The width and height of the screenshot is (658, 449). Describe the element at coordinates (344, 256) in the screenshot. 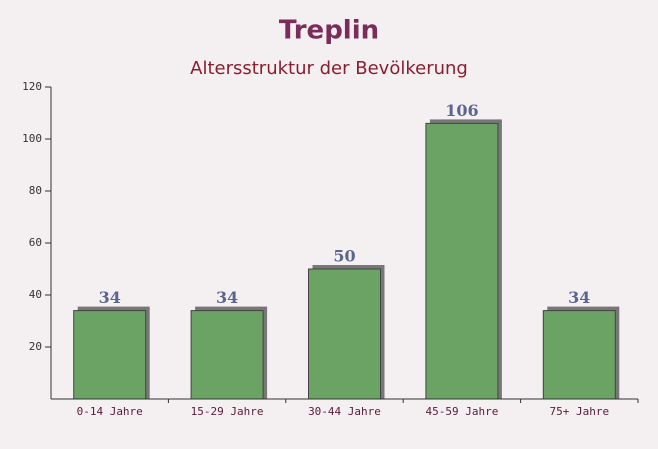

I see `value-label: 50` at that location.